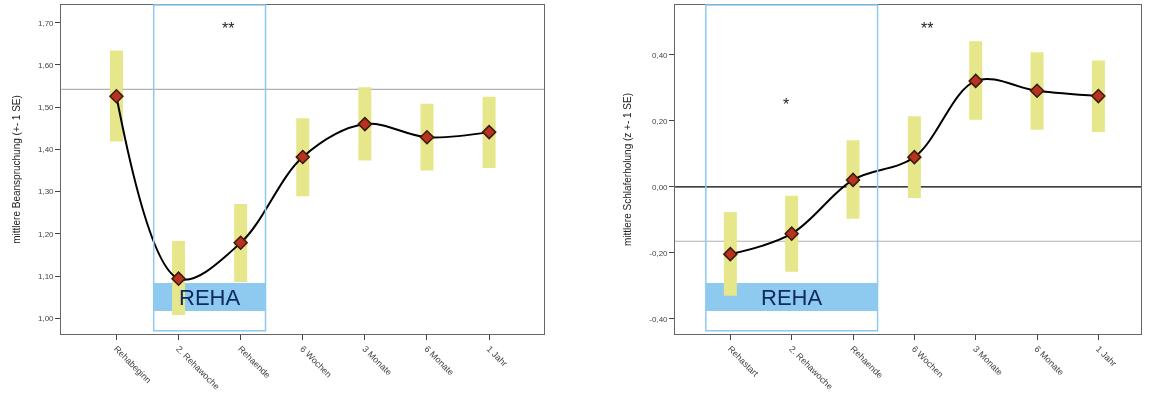  I want to click on y-tick-label: 1,70, so click(46, 23).